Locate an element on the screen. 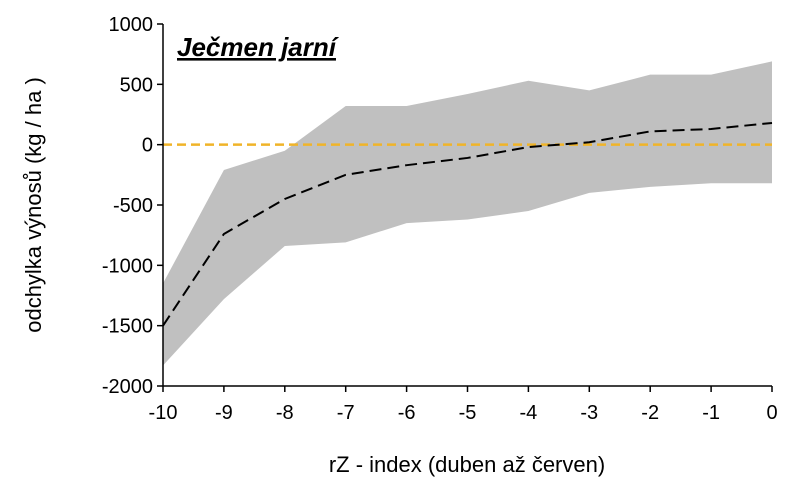 This screenshot has height=485, width=795. y-ticks: 1000 500 0 -500 -1000 -1500 -2000 is located at coordinates (132, 206).